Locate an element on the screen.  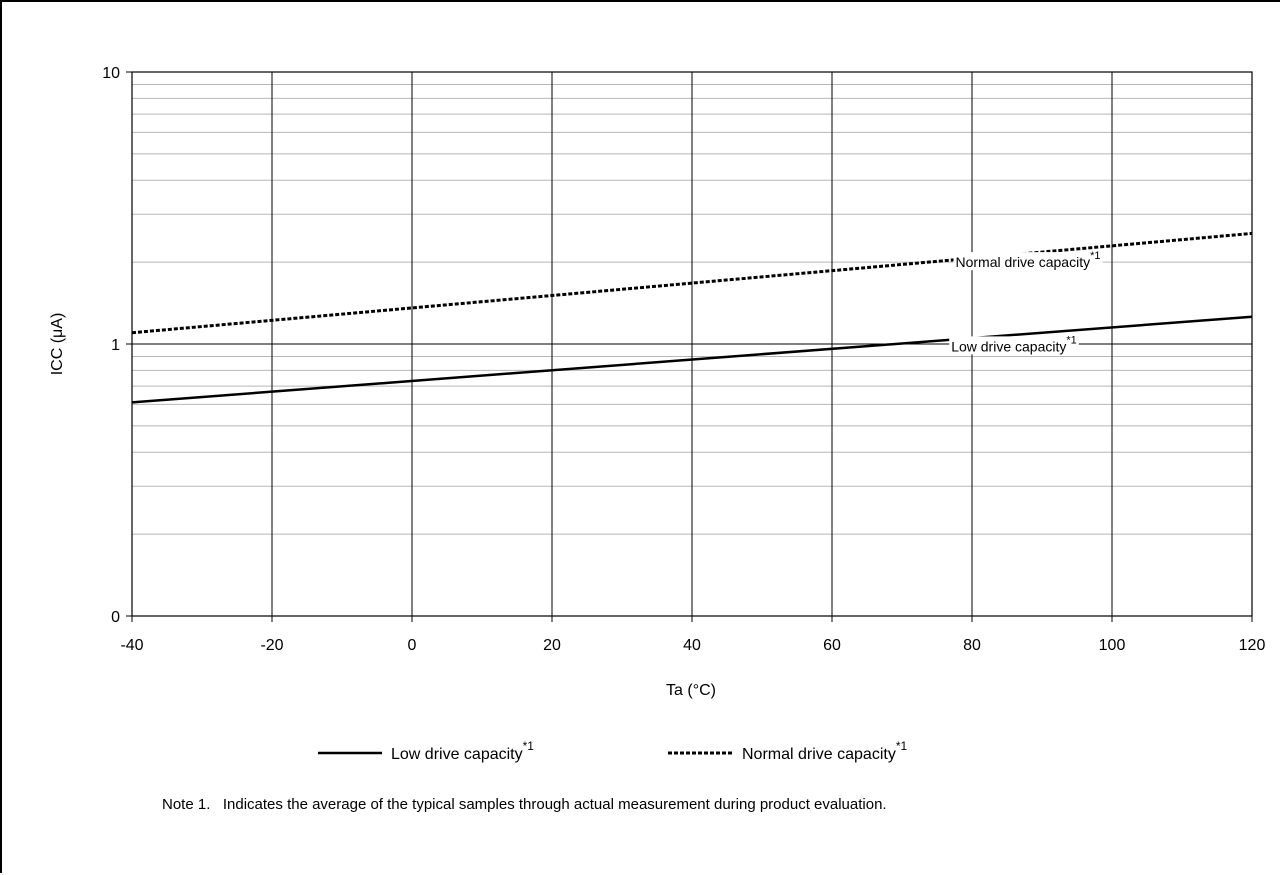
series-line-normal-drive is located at coordinates (692, 283).